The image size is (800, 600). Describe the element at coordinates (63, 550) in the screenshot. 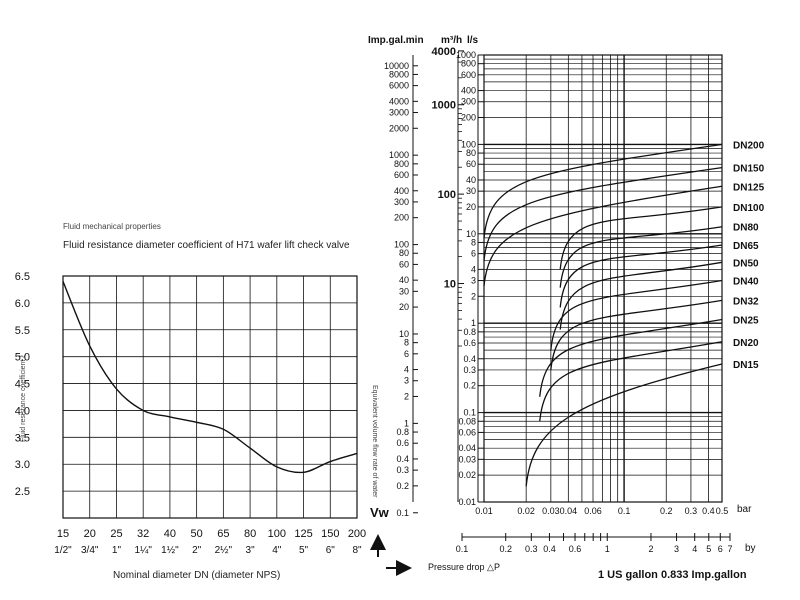

I see `x-tick-label-nps: 1/2"` at that location.